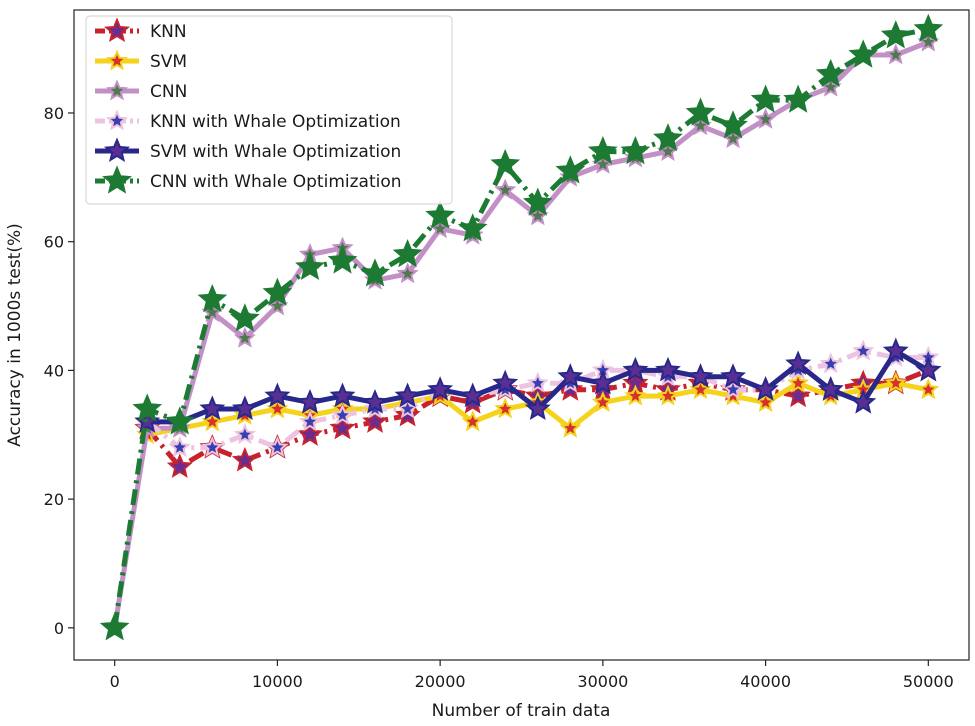  Describe the element at coordinates (275, 122) in the screenshot. I see `legend-label-3: KNN with Whale Optimization` at that location.